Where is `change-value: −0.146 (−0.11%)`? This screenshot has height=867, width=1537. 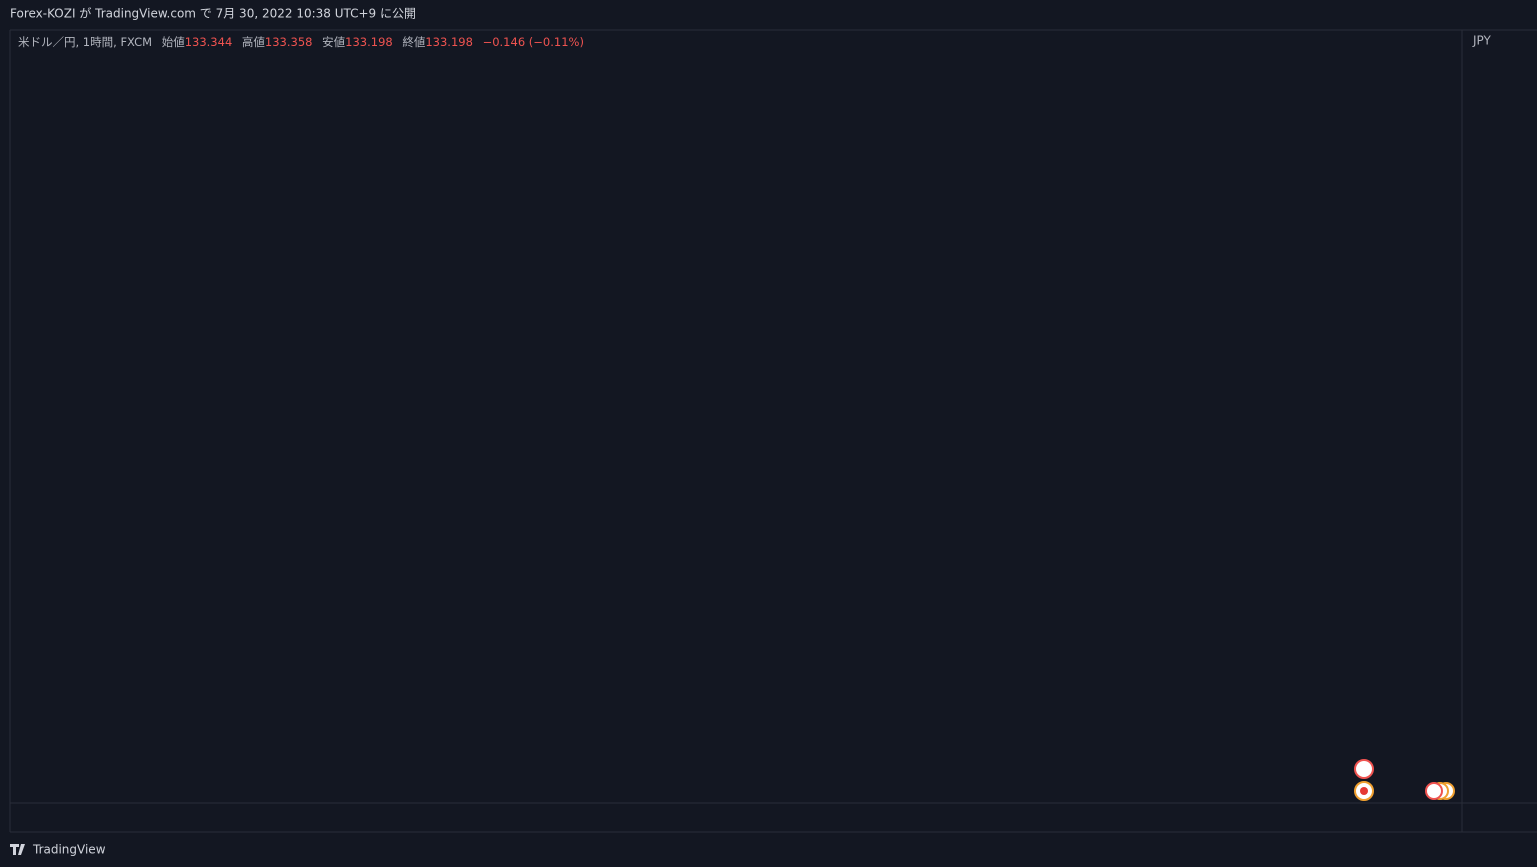 change-value: −0.146 (−0.11%) is located at coordinates (533, 42).